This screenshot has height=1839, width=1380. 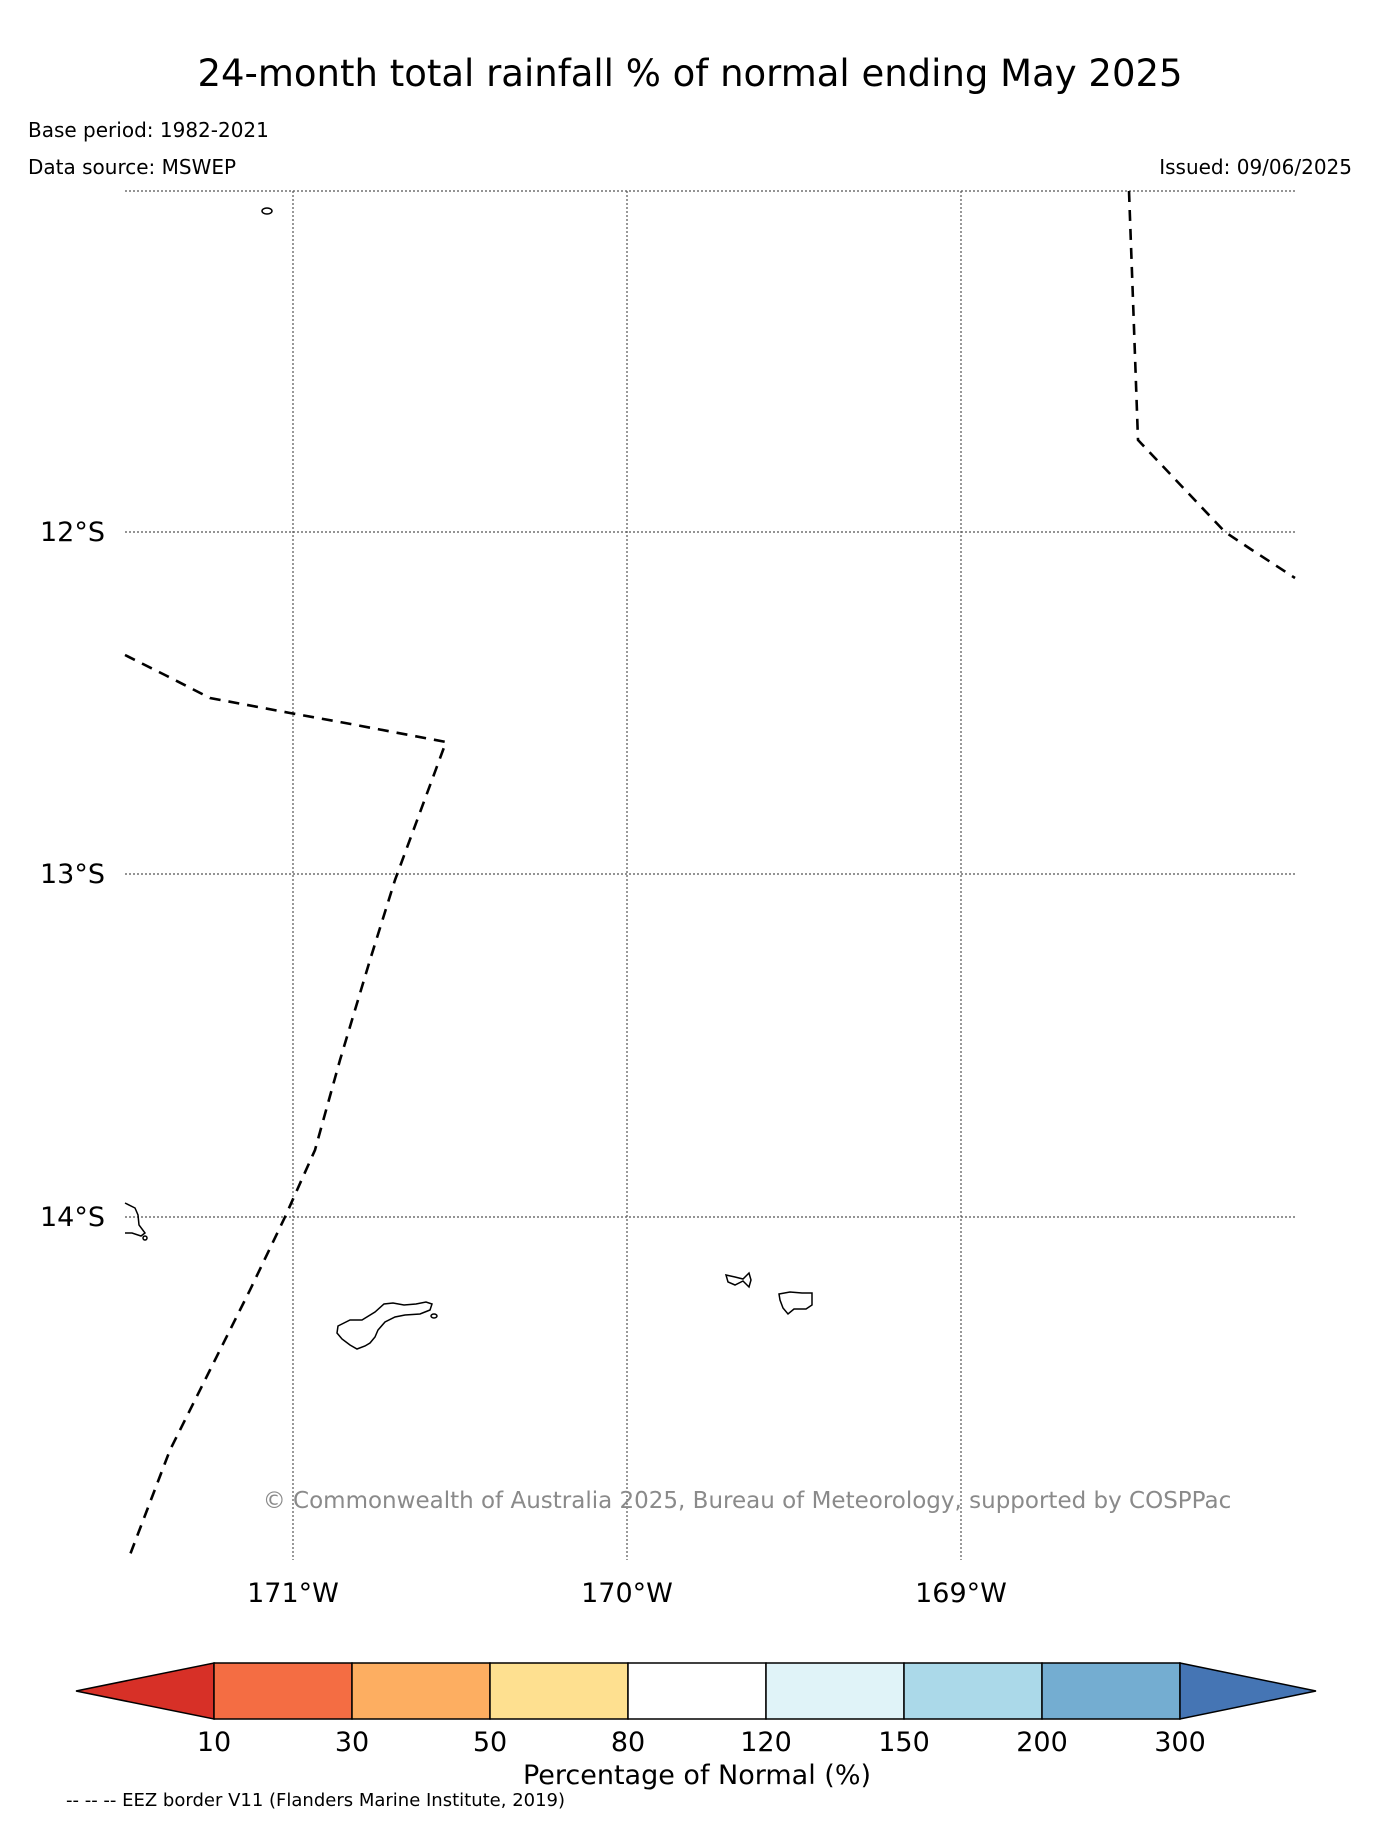 What do you see at coordinates (135, 1219) in the screenshot?
I see `samoa-coastline` at bounding box center [135, 1219].